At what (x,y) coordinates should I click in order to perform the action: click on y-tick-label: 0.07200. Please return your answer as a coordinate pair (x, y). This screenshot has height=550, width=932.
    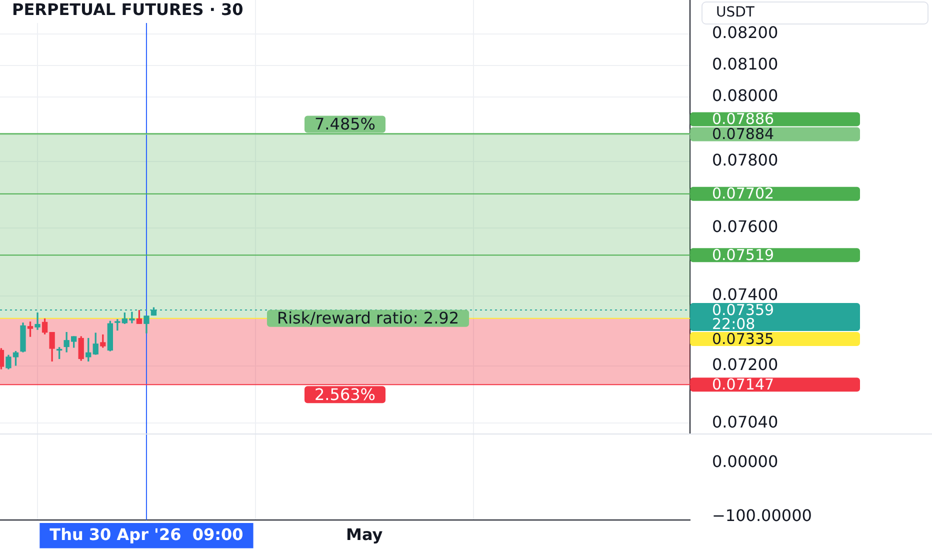
    Looking at the image, I should click on (745, 364).